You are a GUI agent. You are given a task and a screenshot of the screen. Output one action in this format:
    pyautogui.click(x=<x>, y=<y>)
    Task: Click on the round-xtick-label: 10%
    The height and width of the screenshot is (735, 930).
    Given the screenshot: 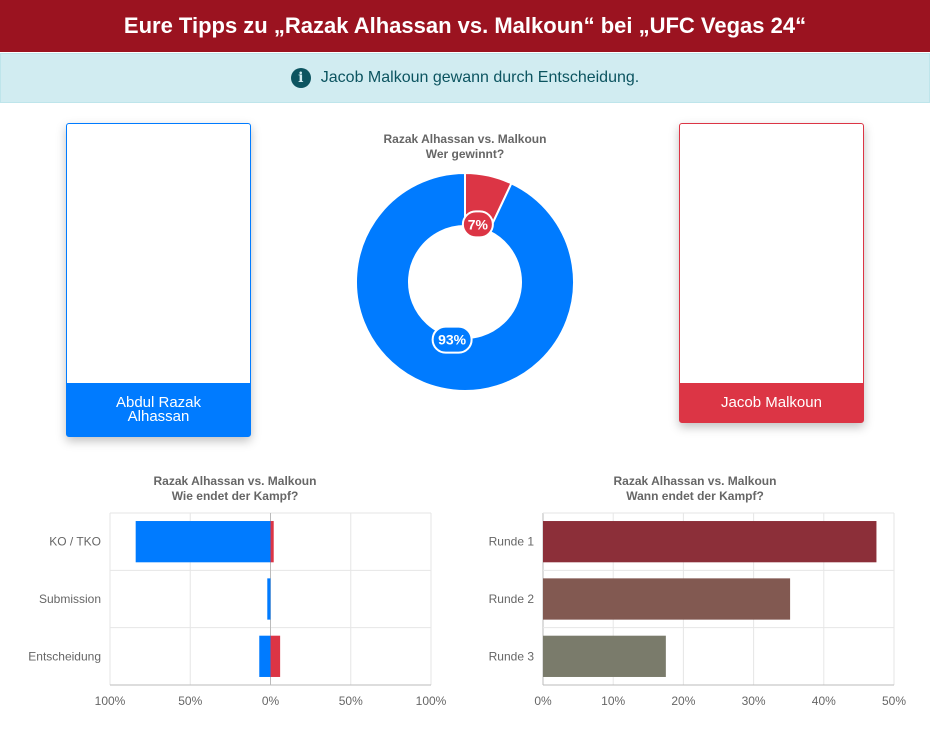 What is the action you would take?
    pyautogui.click(x=613, y=701)
    